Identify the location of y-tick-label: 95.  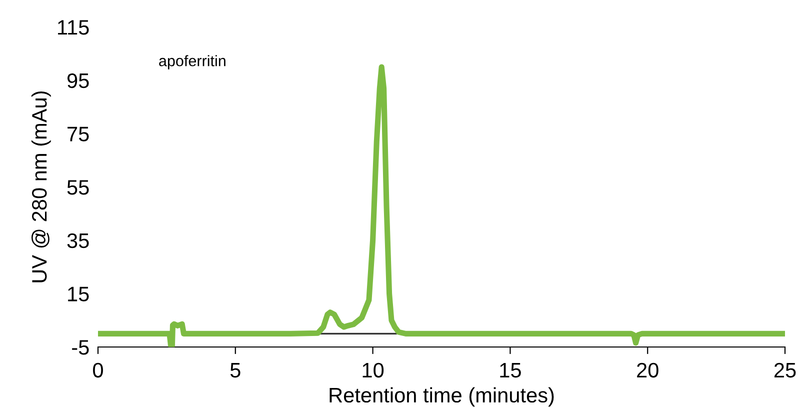
(78, 80).